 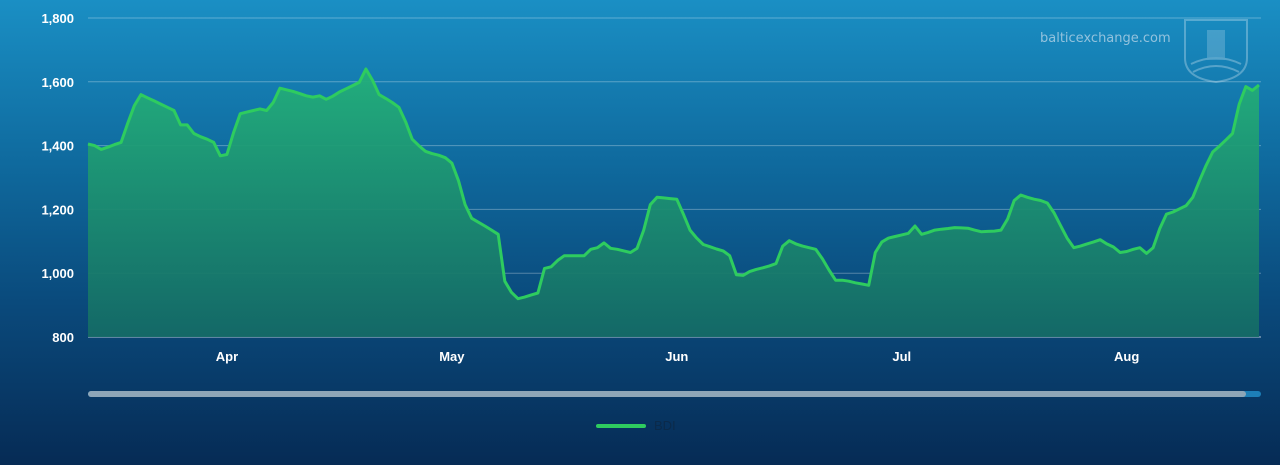 What do you see at coordinates (57, 273) in the screenshot?
I see `y-tick-label: 1,000` at bounding box center [57, 273].